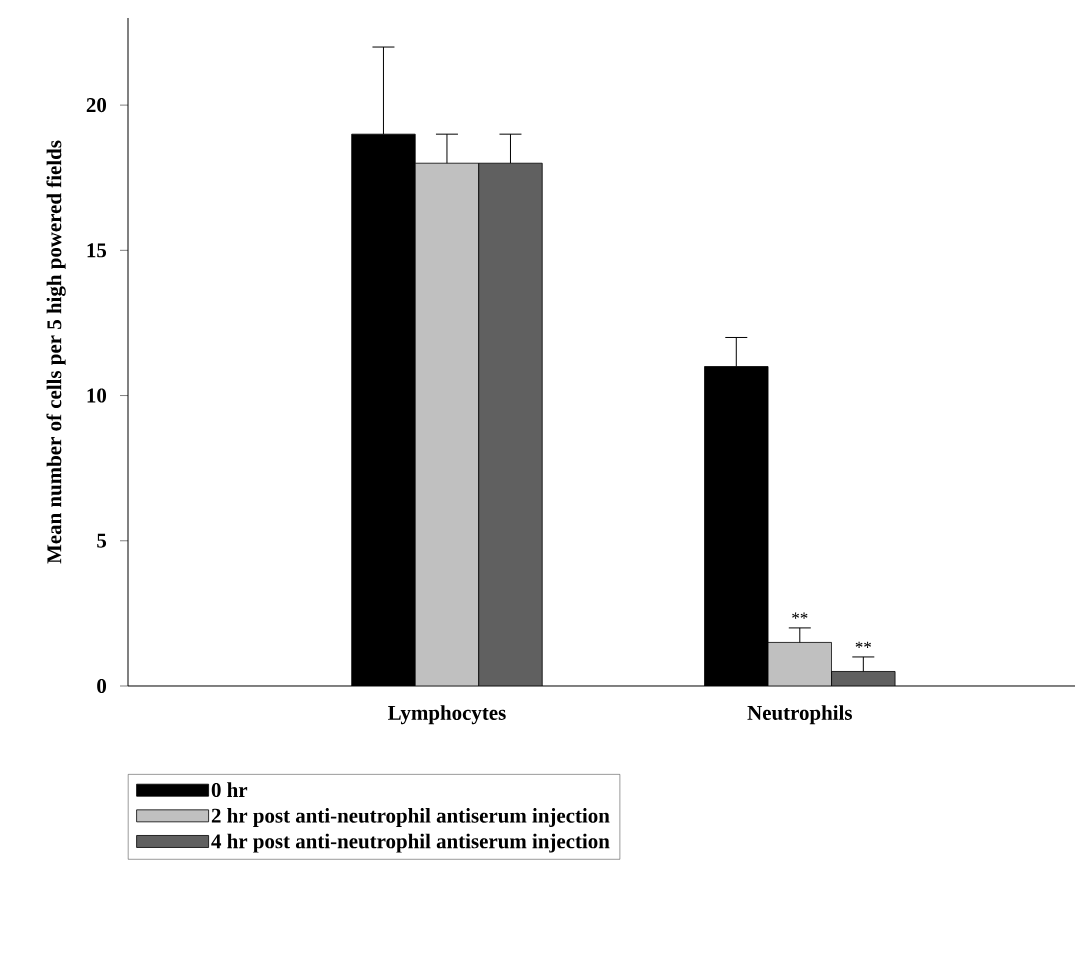  Describe the element at coordinates (447, 715) in the screenshot. I see `x-tick-label: Lymphocytes` at that location.